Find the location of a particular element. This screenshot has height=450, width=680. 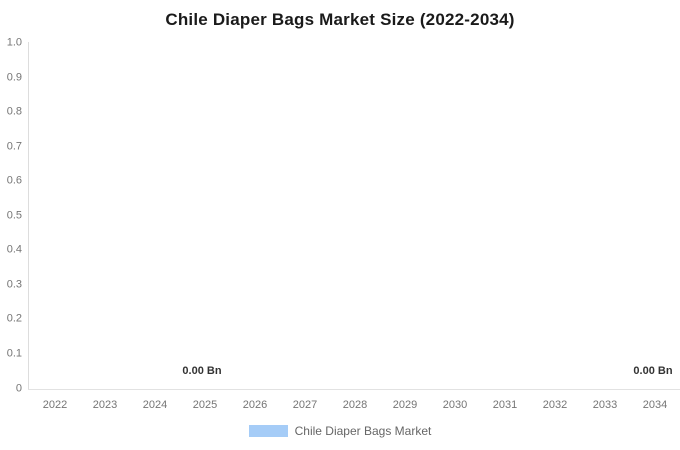

legend-swatch is located at coordinates (268, 431).